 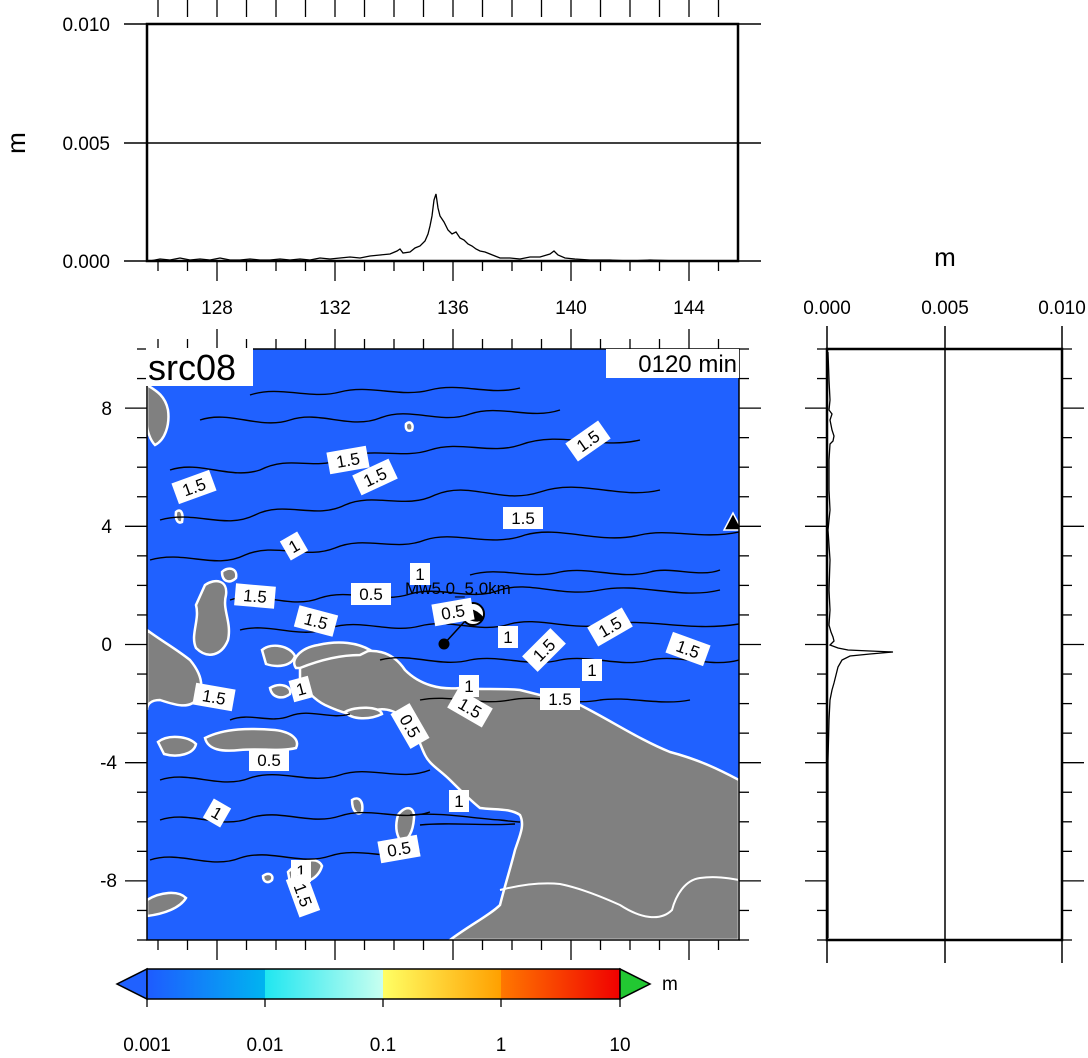 I want to click on land-timor, so click(x=167, y=904).